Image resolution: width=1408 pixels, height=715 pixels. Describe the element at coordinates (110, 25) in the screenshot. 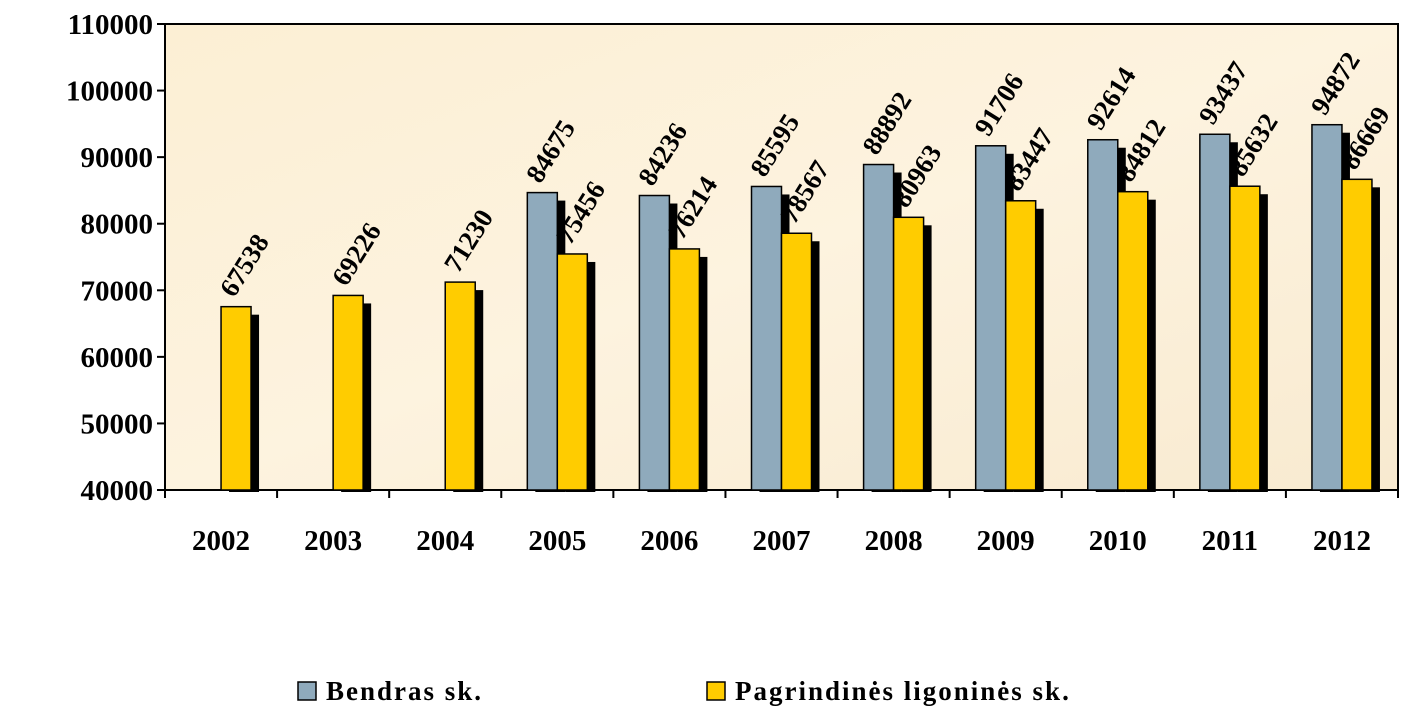

I see `y-tick-label: 110000` at that location.